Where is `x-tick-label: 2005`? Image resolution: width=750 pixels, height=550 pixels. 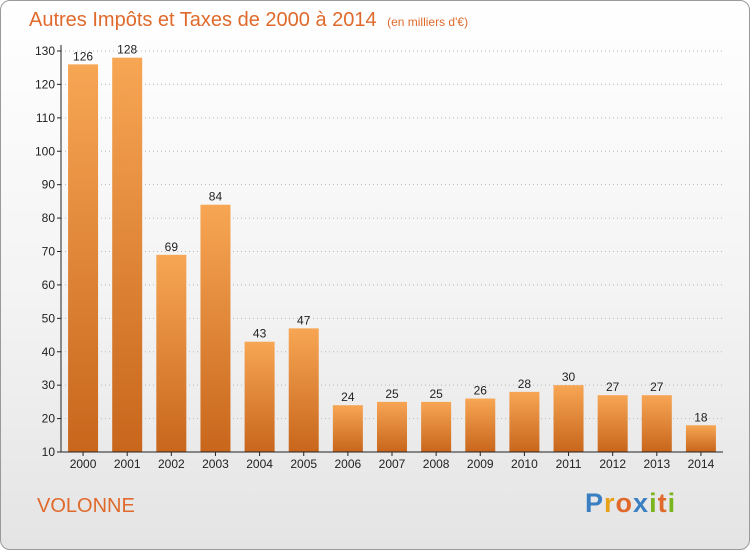 x-tick-label: 2005 is located at coordinates (303, 464).